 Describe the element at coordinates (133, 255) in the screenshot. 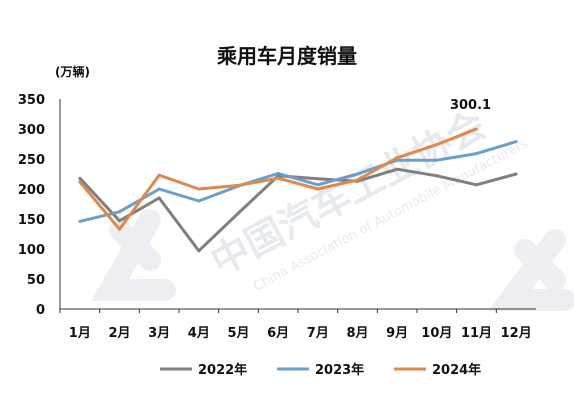

I see `watermark-logo-left` at that location.